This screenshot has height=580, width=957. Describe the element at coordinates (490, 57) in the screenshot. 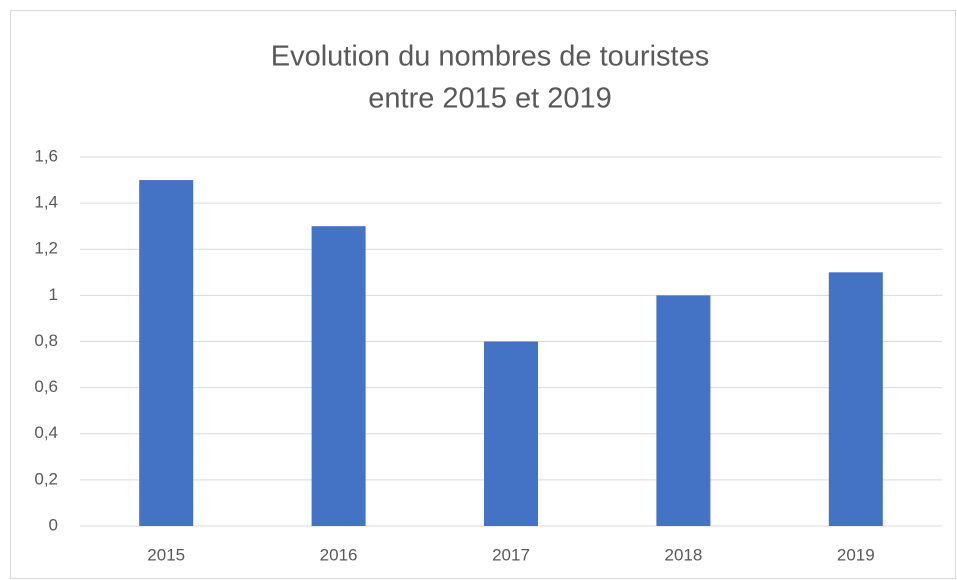

I see `chart-title: Evolution du nombres de touristes` at that location.